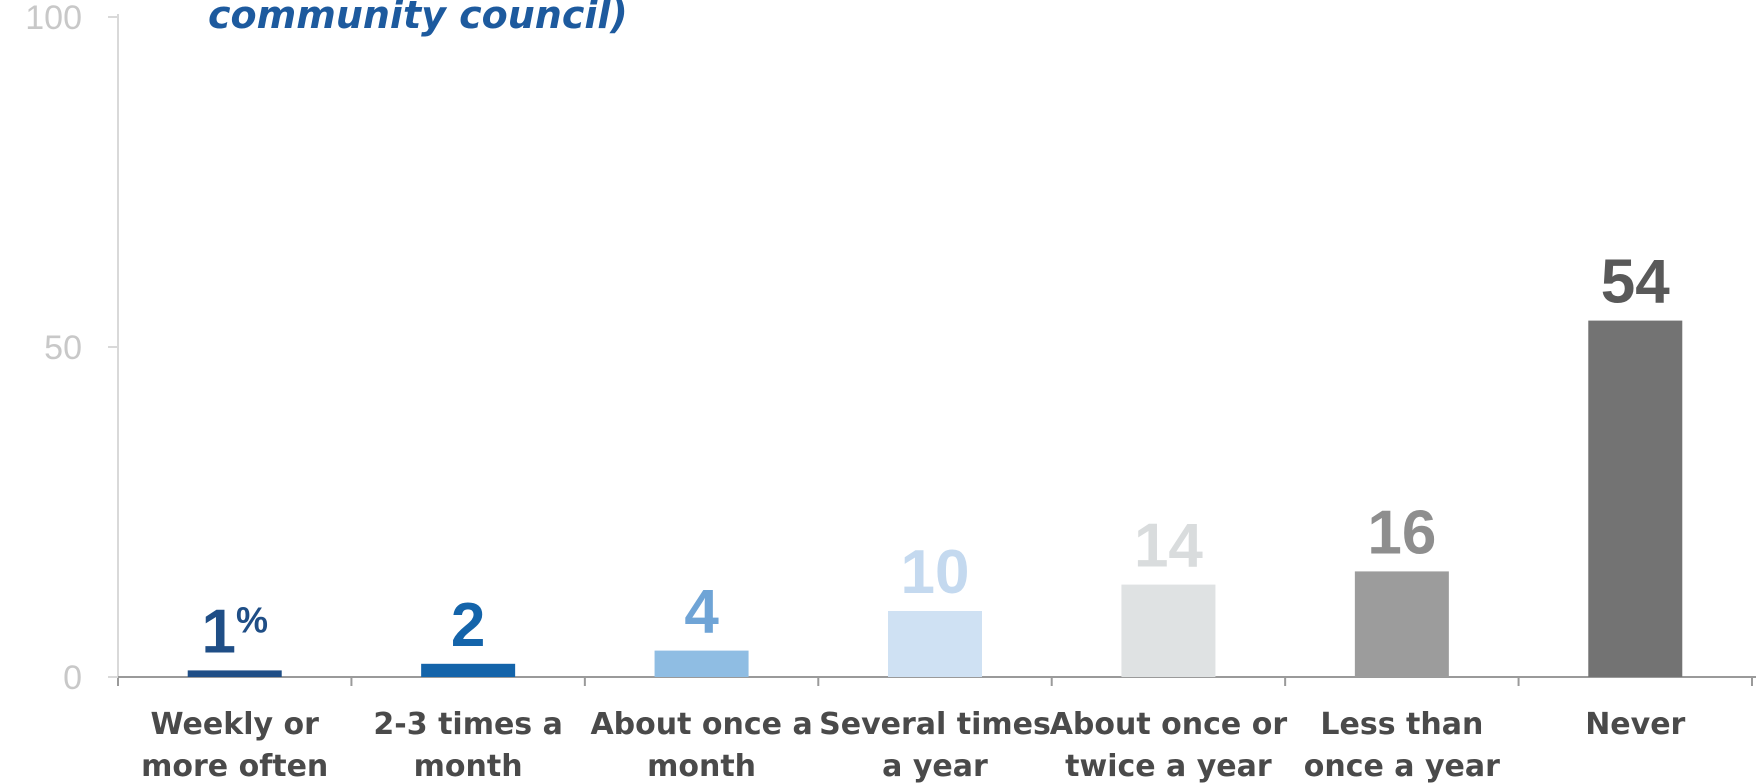  I want to click on x-tick-label: About once a month, so click(701, 745).